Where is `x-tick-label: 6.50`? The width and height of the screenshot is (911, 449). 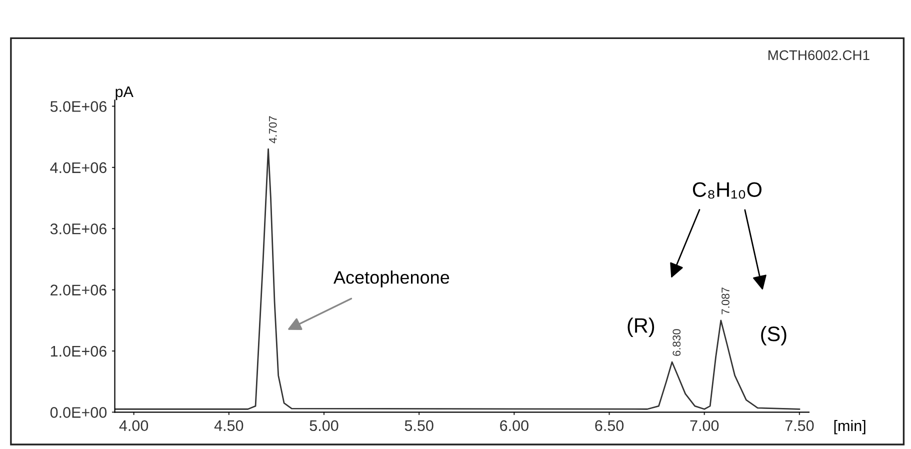
x-tick-label: 6.50 is located at coordinates (609, 426).